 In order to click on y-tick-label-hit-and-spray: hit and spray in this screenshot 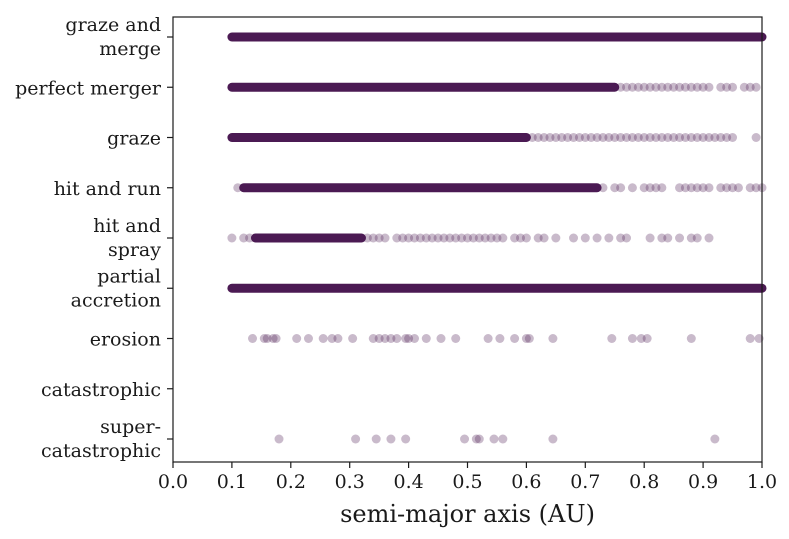, I will do `click(127, 238)`.